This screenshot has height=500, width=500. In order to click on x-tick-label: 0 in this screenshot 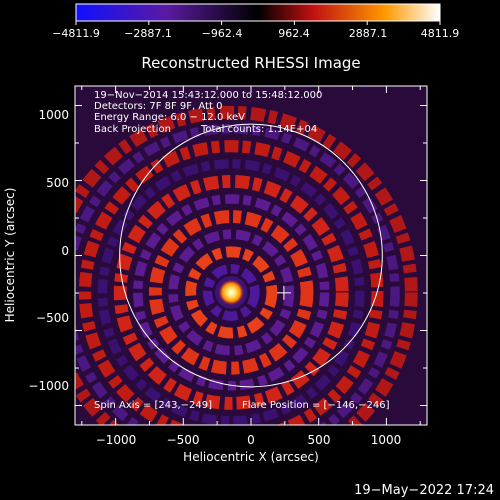, I will do `click(251, 440)`.